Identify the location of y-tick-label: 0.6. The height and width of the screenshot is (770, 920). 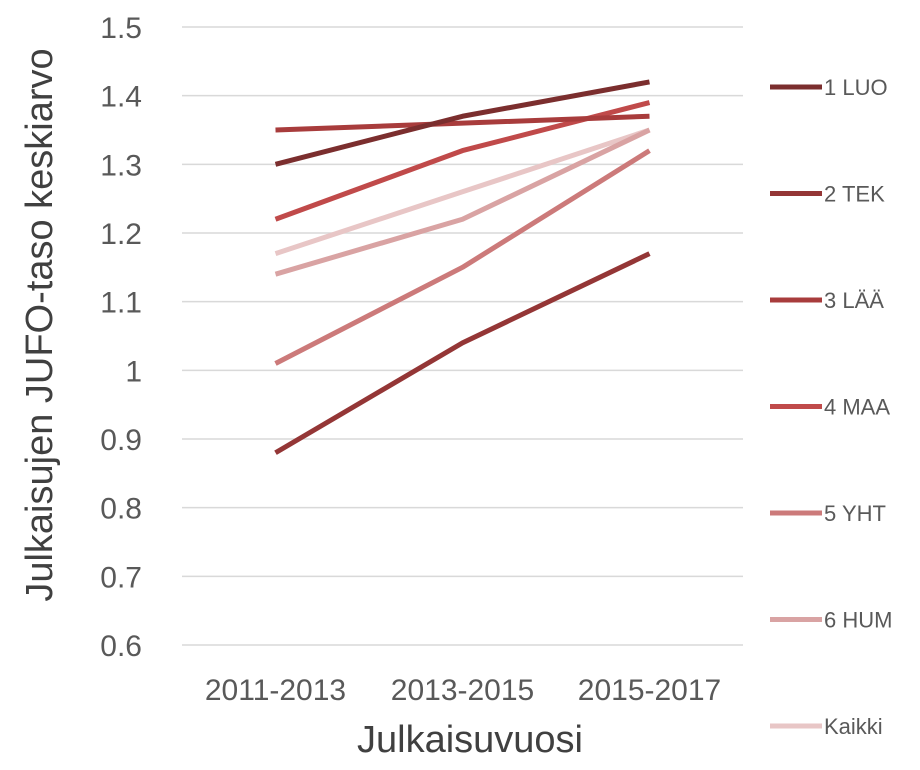
(121, 646).